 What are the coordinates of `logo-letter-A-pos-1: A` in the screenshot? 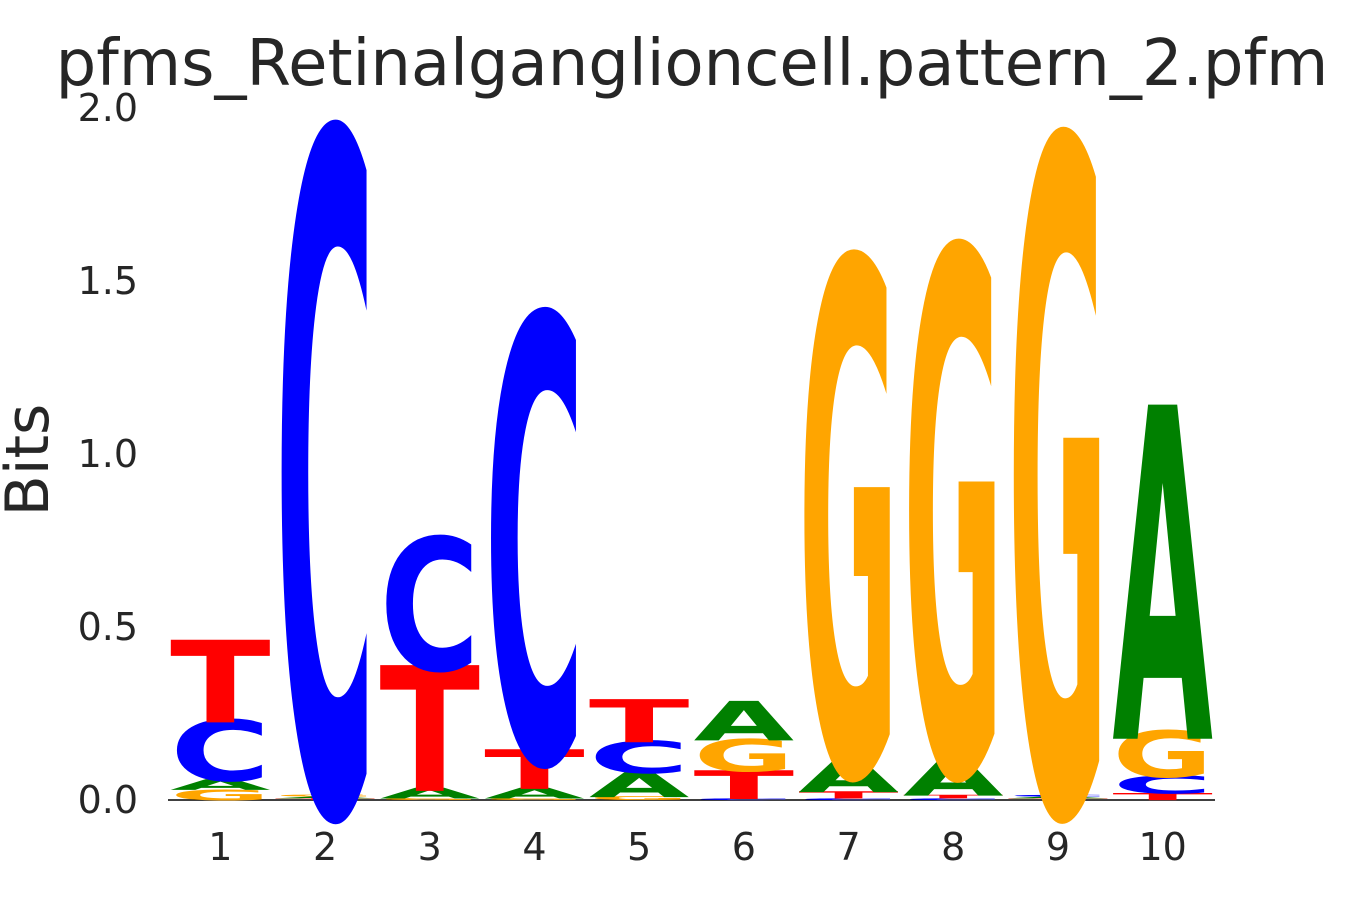 It's located at (220, 784).